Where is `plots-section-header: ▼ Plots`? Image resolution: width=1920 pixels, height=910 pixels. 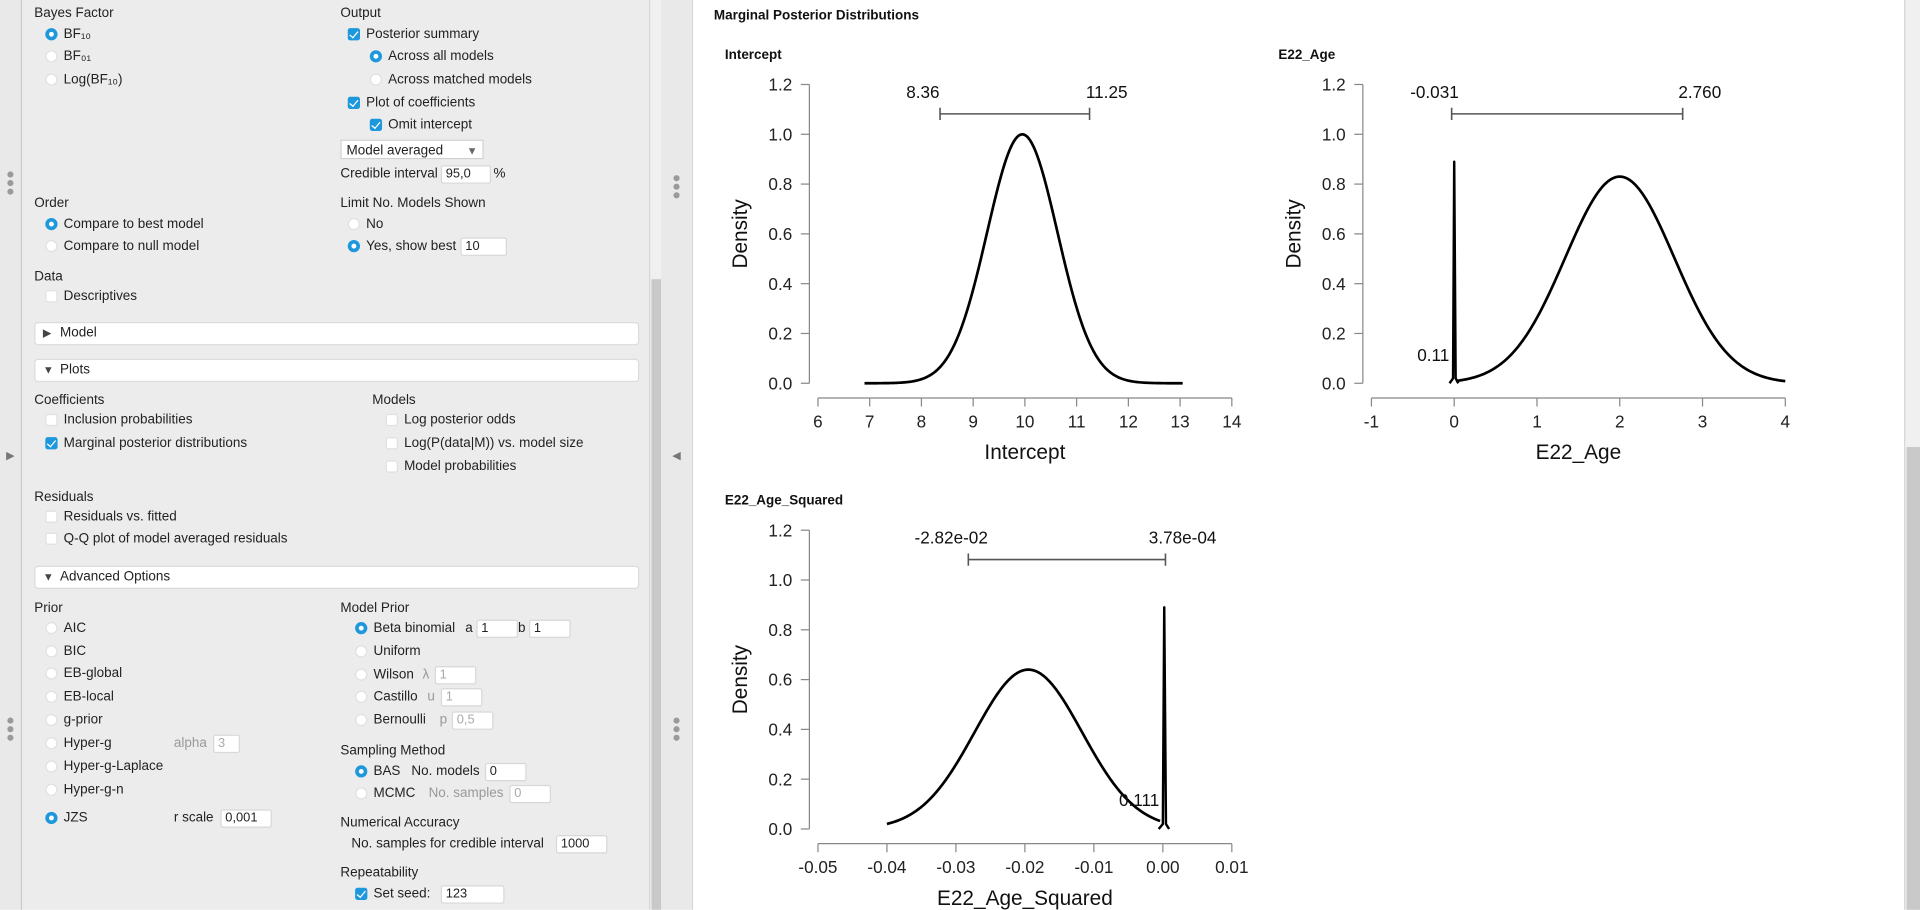 plots-section-header: ▼ Plots is located at coordinates (337, 370).